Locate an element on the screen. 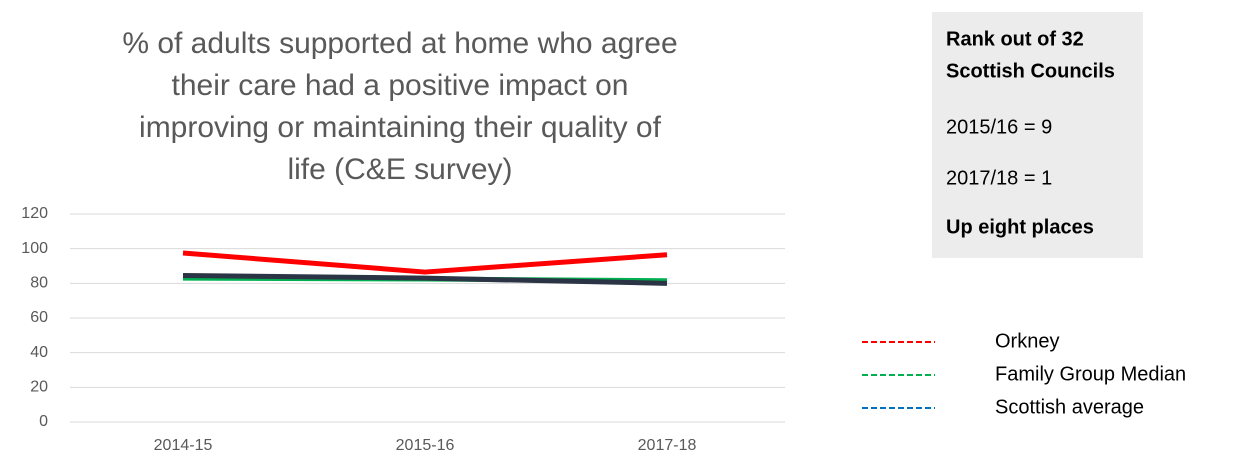 The height and width of the screenshot is (459, 1255). x-tick-label: 2015-16 is located at coordinates (425, 445).